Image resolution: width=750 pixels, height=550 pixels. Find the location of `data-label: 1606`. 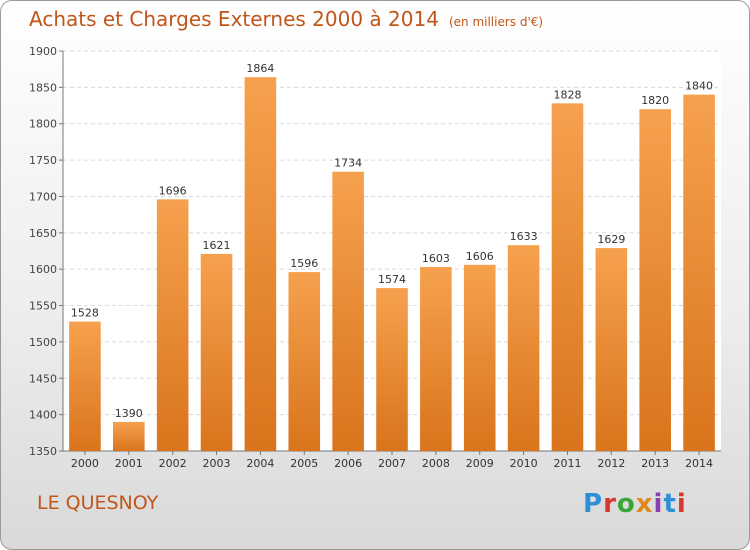

data-label: 1606 is located at coordinates (480, 256).